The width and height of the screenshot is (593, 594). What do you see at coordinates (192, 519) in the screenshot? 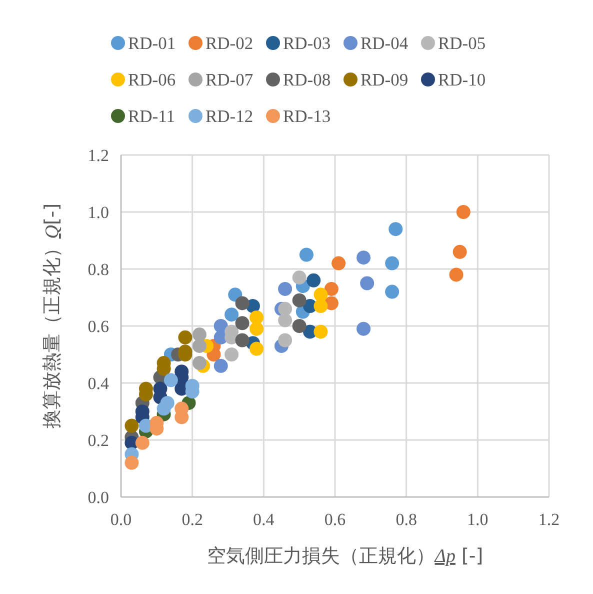
I see `x-tick-label: 0.2` at bounding box center [192, 519].